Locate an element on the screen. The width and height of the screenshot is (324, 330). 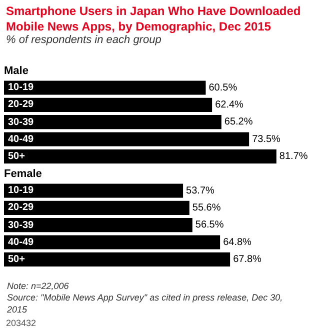
y-tick-label: Female is located at coordinates (23, 174).